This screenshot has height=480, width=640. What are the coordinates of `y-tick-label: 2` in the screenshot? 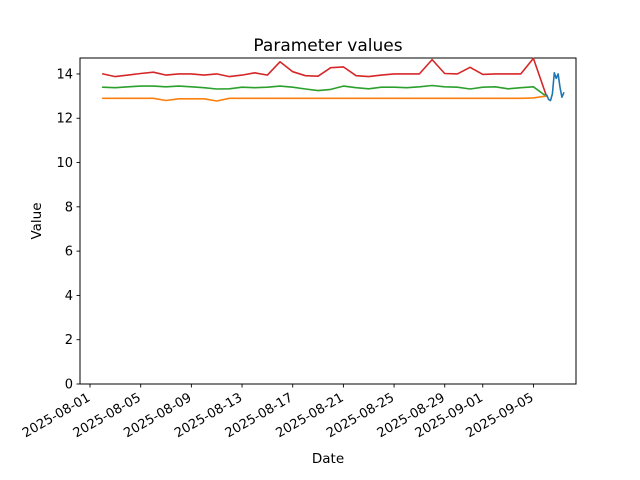 It's located at (69, 340).